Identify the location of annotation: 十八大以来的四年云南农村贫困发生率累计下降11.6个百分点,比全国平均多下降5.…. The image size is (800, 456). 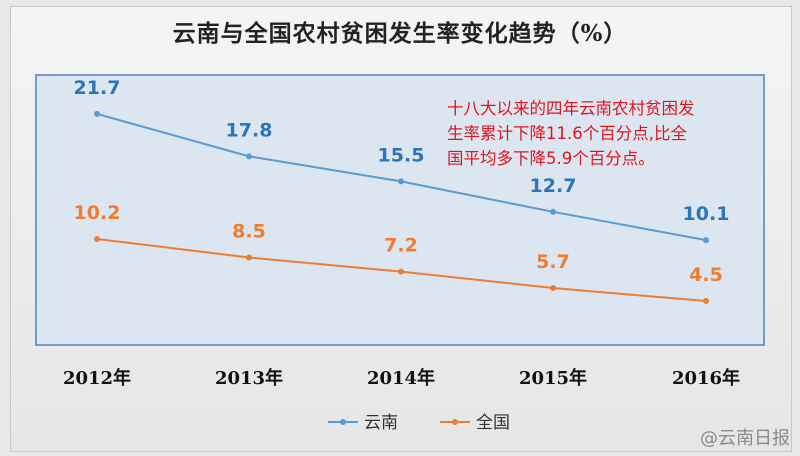
(571, 133).